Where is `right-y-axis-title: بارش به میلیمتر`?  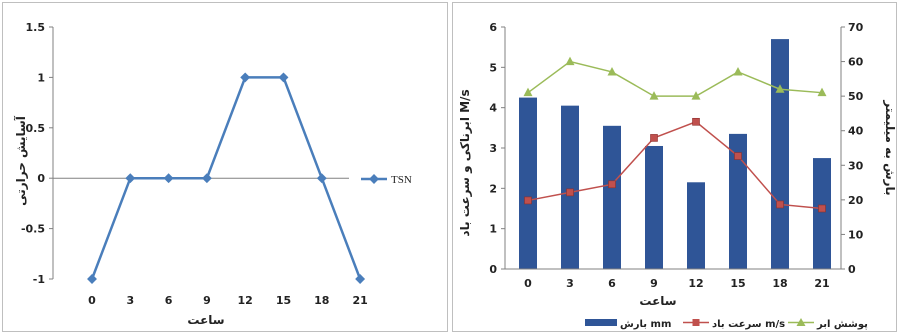
right-y-axis-title: بارش به میلیمتر is located at coordinates (890, 147).